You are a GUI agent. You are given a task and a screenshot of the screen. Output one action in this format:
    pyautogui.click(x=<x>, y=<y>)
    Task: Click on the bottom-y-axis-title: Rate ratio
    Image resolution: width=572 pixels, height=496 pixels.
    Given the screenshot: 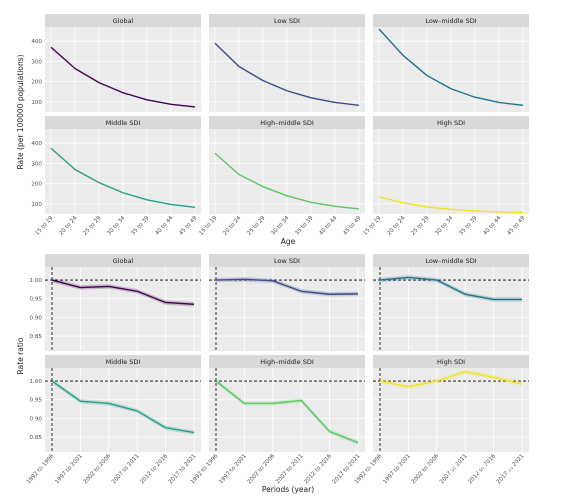 What is the action you would take?
    pyautogui.click(x=20, y=355)
    